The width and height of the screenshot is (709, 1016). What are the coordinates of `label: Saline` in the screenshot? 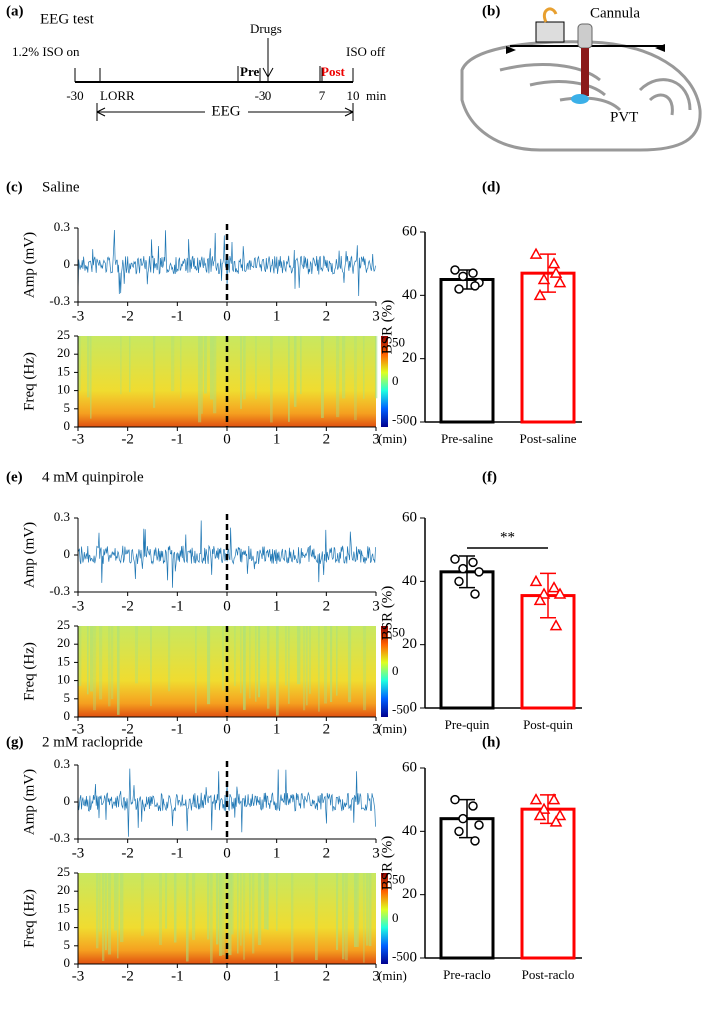 It's located at (61, 187).